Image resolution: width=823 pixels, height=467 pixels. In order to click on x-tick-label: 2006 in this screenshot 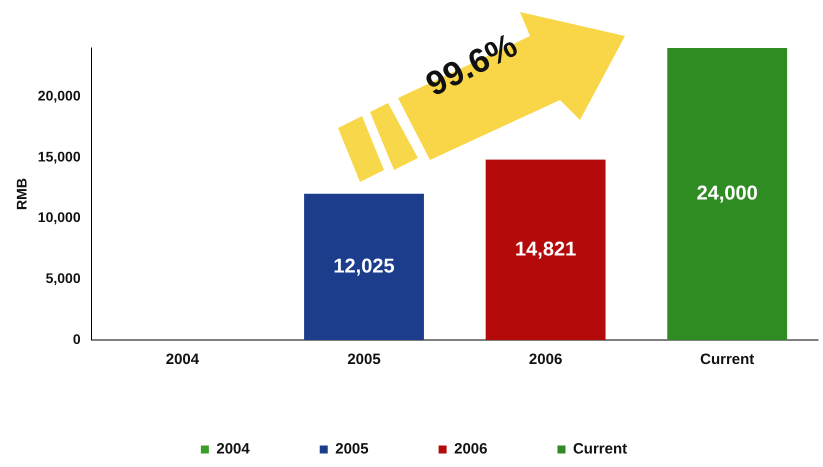, I will do `click(545, 359)`.